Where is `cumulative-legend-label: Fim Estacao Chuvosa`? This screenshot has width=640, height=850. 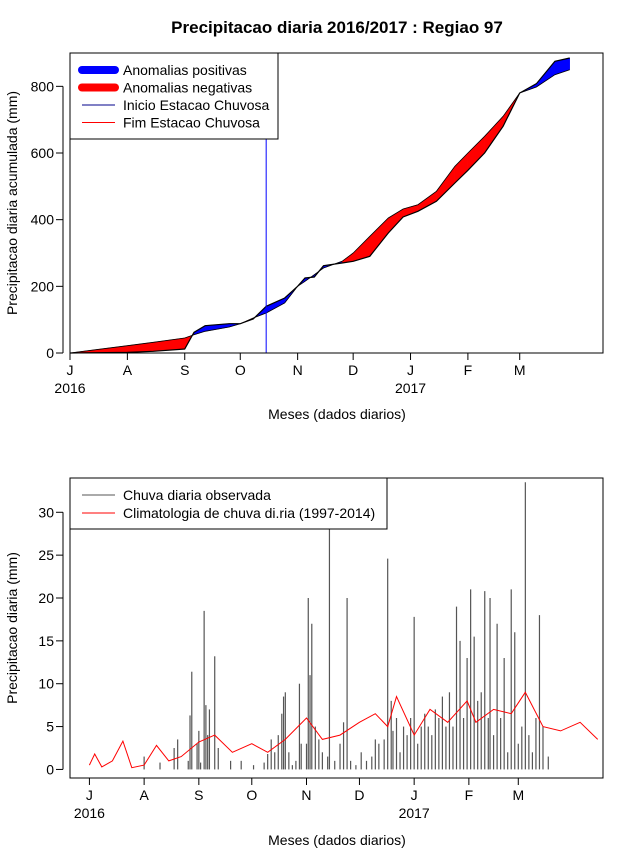 cumulative-legend-label: Fim Estacao Chuvosa is located at coordinates (191, 123).